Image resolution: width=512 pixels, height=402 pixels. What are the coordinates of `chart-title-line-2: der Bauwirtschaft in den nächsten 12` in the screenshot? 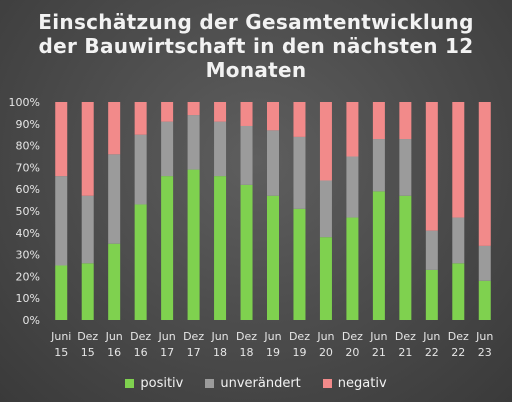 It's located at (256, 46).